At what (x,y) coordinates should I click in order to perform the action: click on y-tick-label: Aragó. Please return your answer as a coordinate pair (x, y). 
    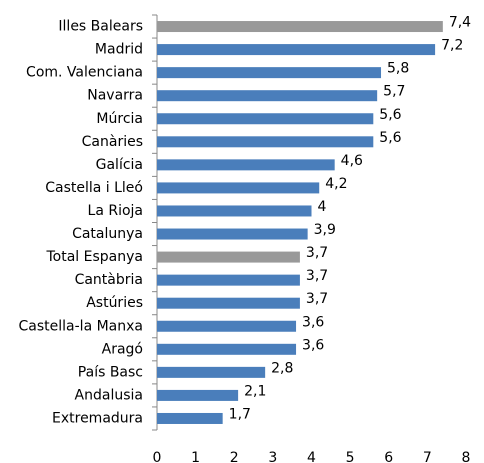
    Looking at the image, I should click on (122, 349).